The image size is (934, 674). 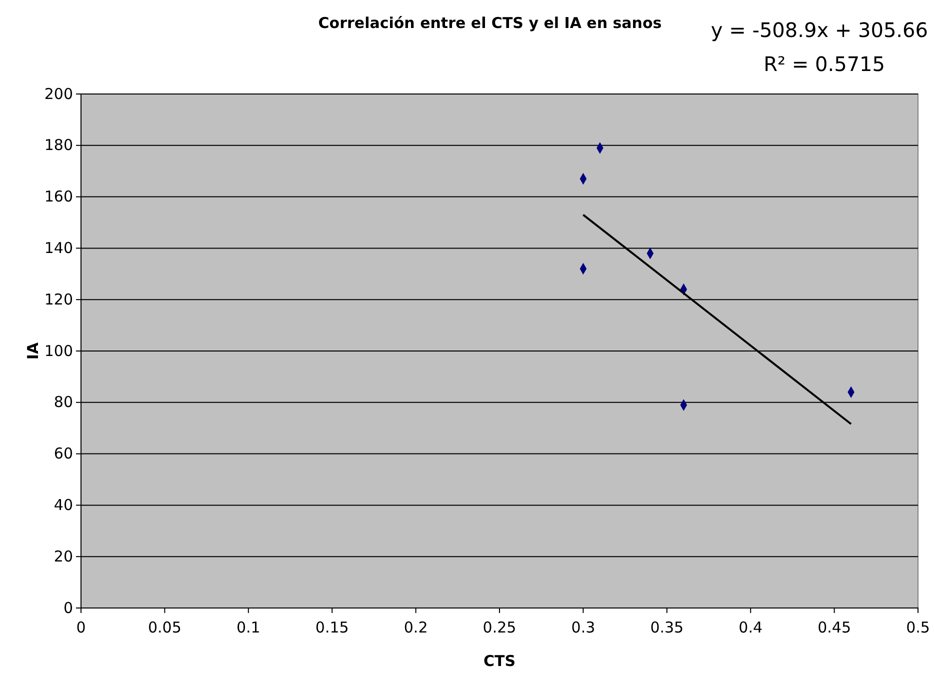 I want to click on x-tick-label: 0.1, so click(x=248, y=627).